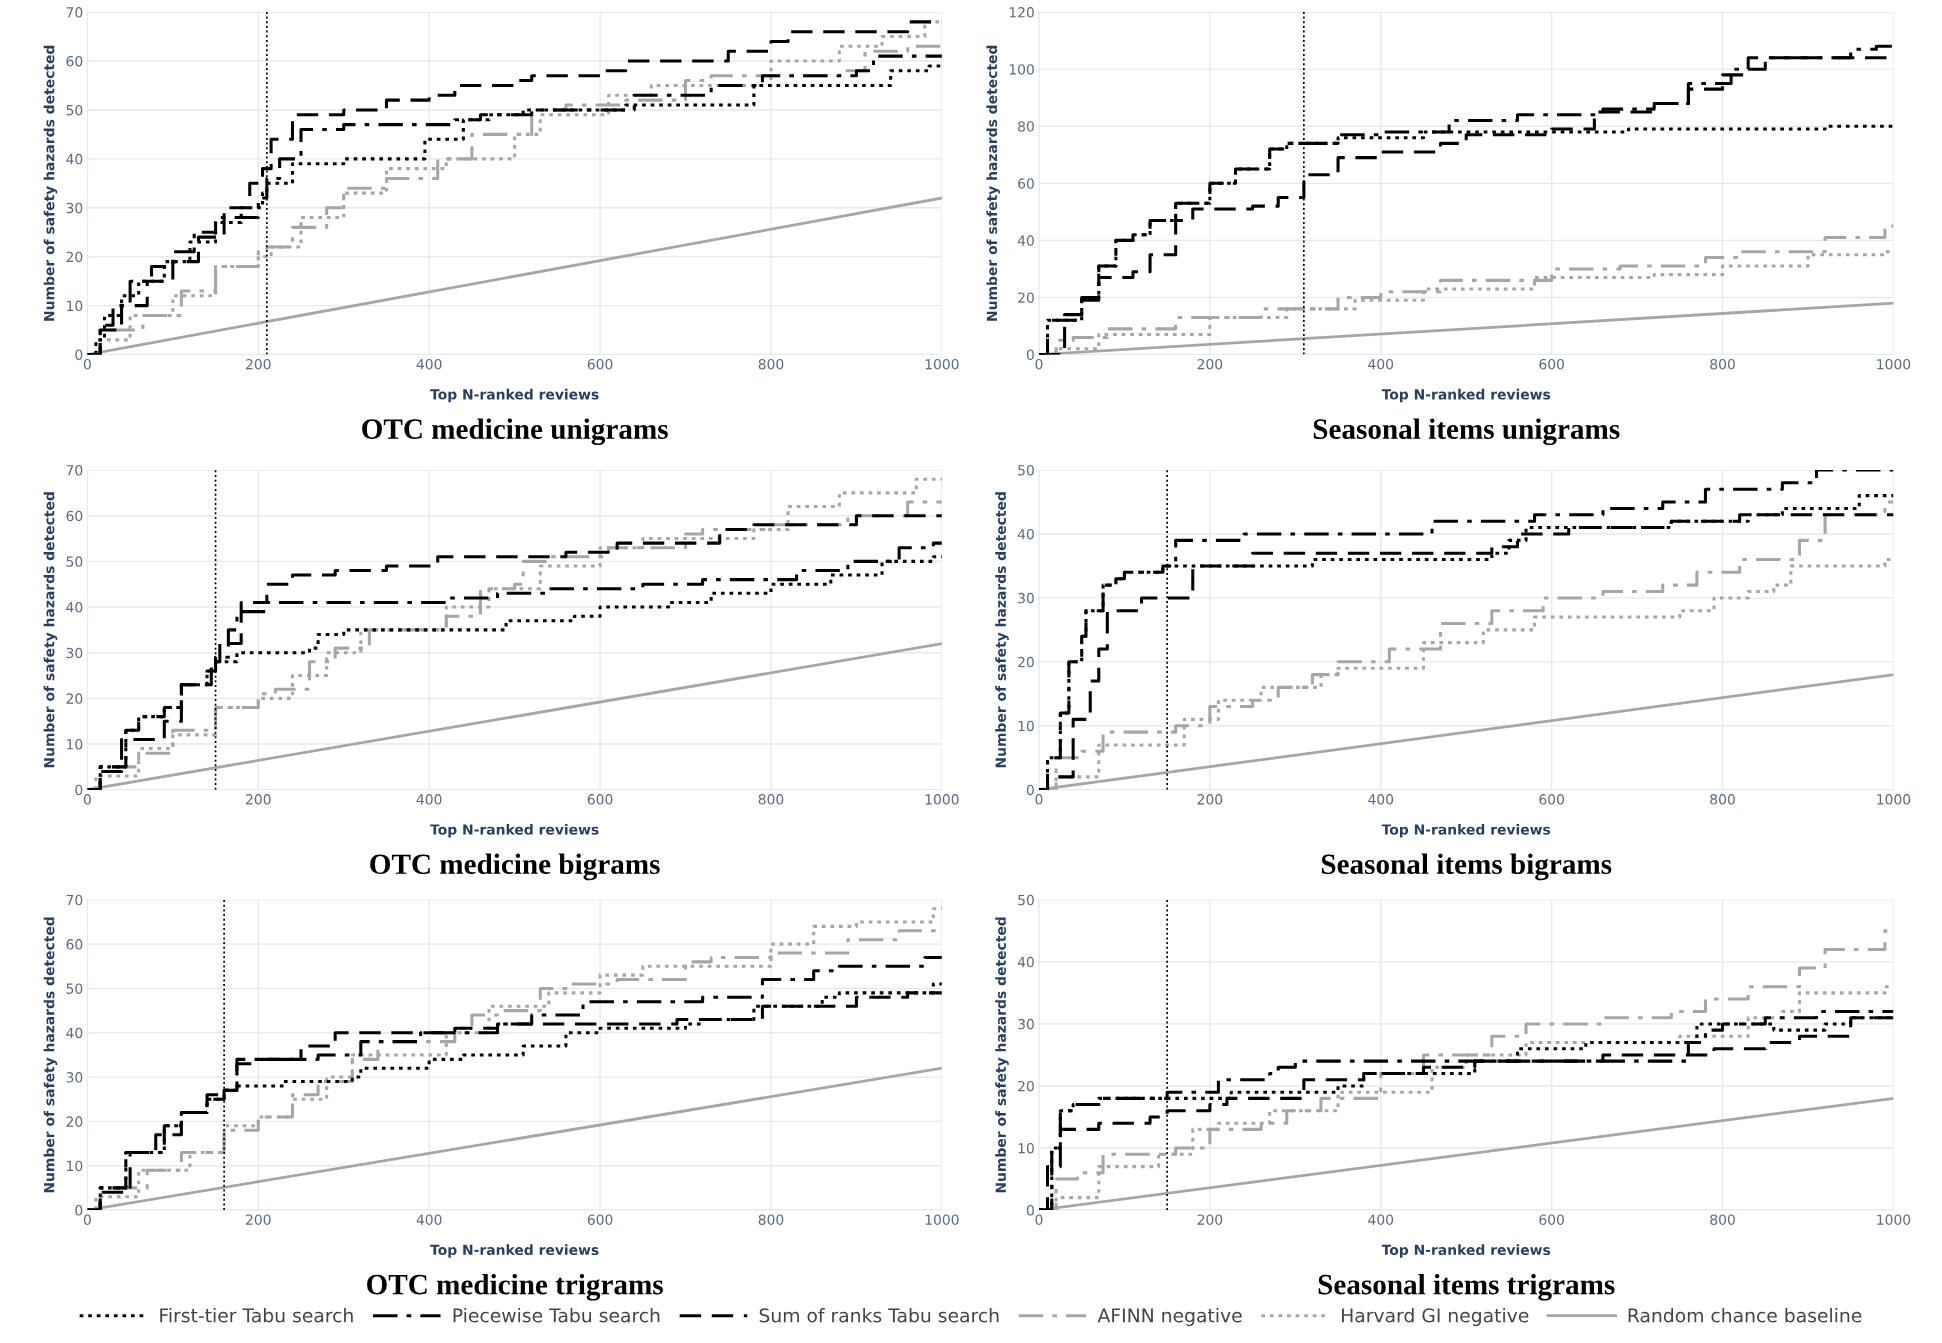  What do you see at coordinates (1021, 69) in the screenshot?
I see `y-tick-label: 100` at bounding box center [1021, 69].